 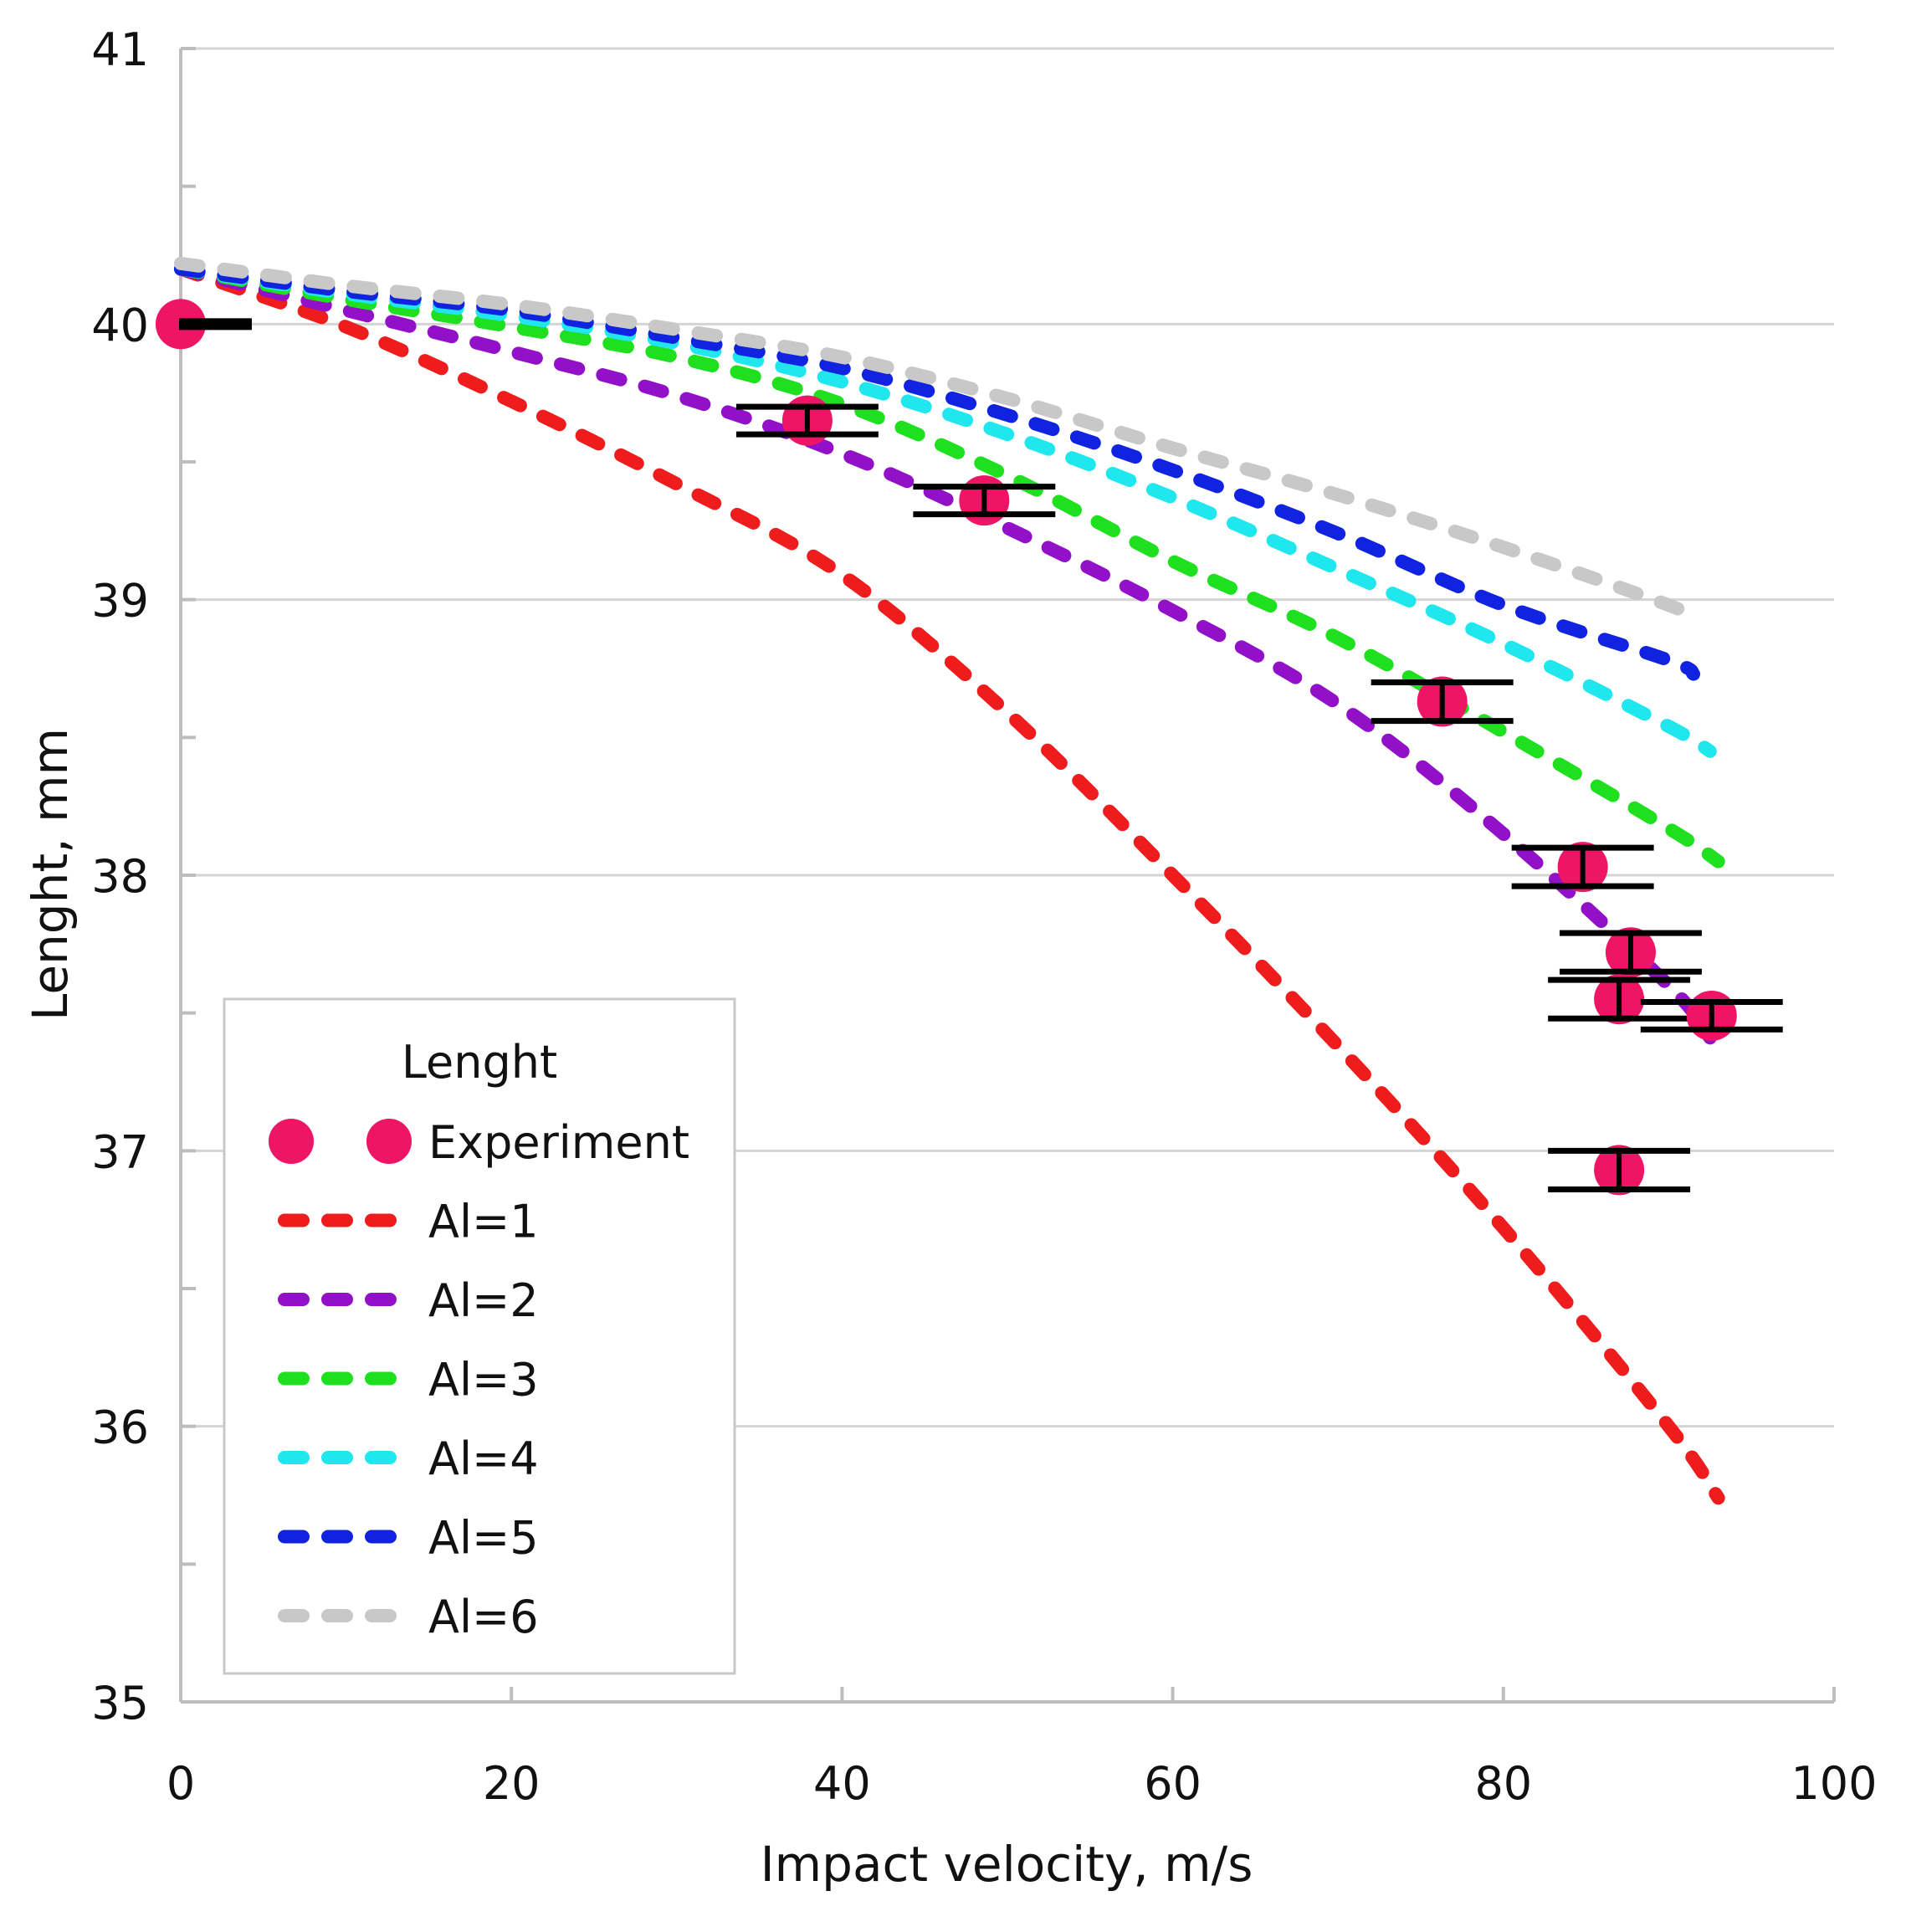 What do you see at coordinates (1503, 1783) in the screenshot?
I see `x-tick-label-80: 80` at bounding box center [1503, 1783].